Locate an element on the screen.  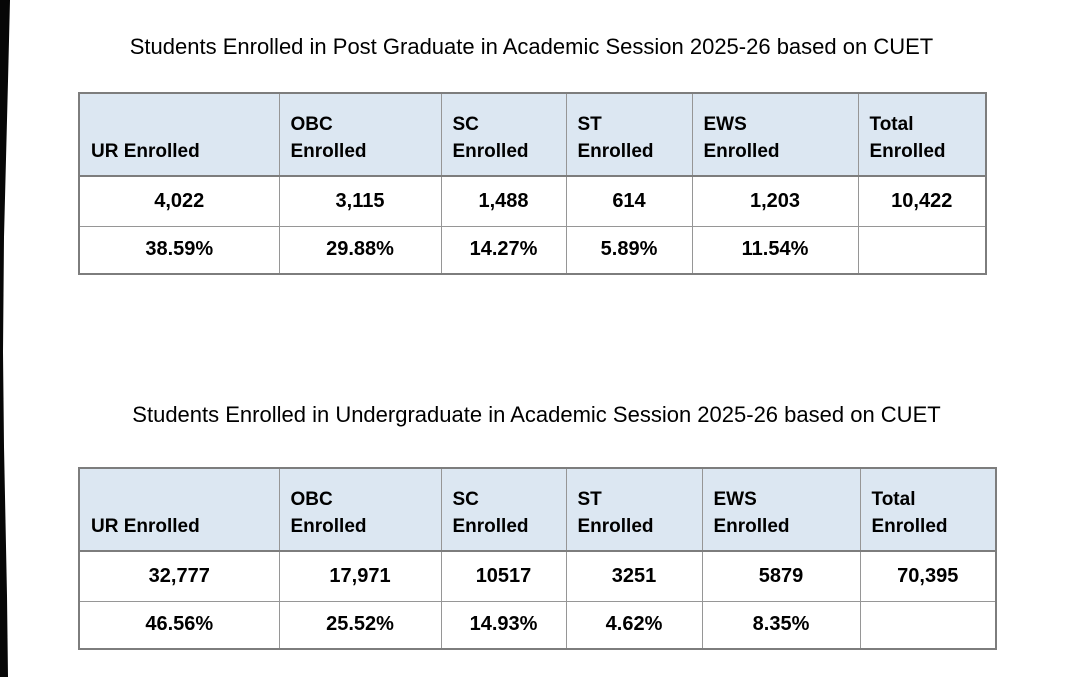
counts-row: 4,022 3,115 1,488 614 1,203 10,422 is located at coordinates (532, 201).